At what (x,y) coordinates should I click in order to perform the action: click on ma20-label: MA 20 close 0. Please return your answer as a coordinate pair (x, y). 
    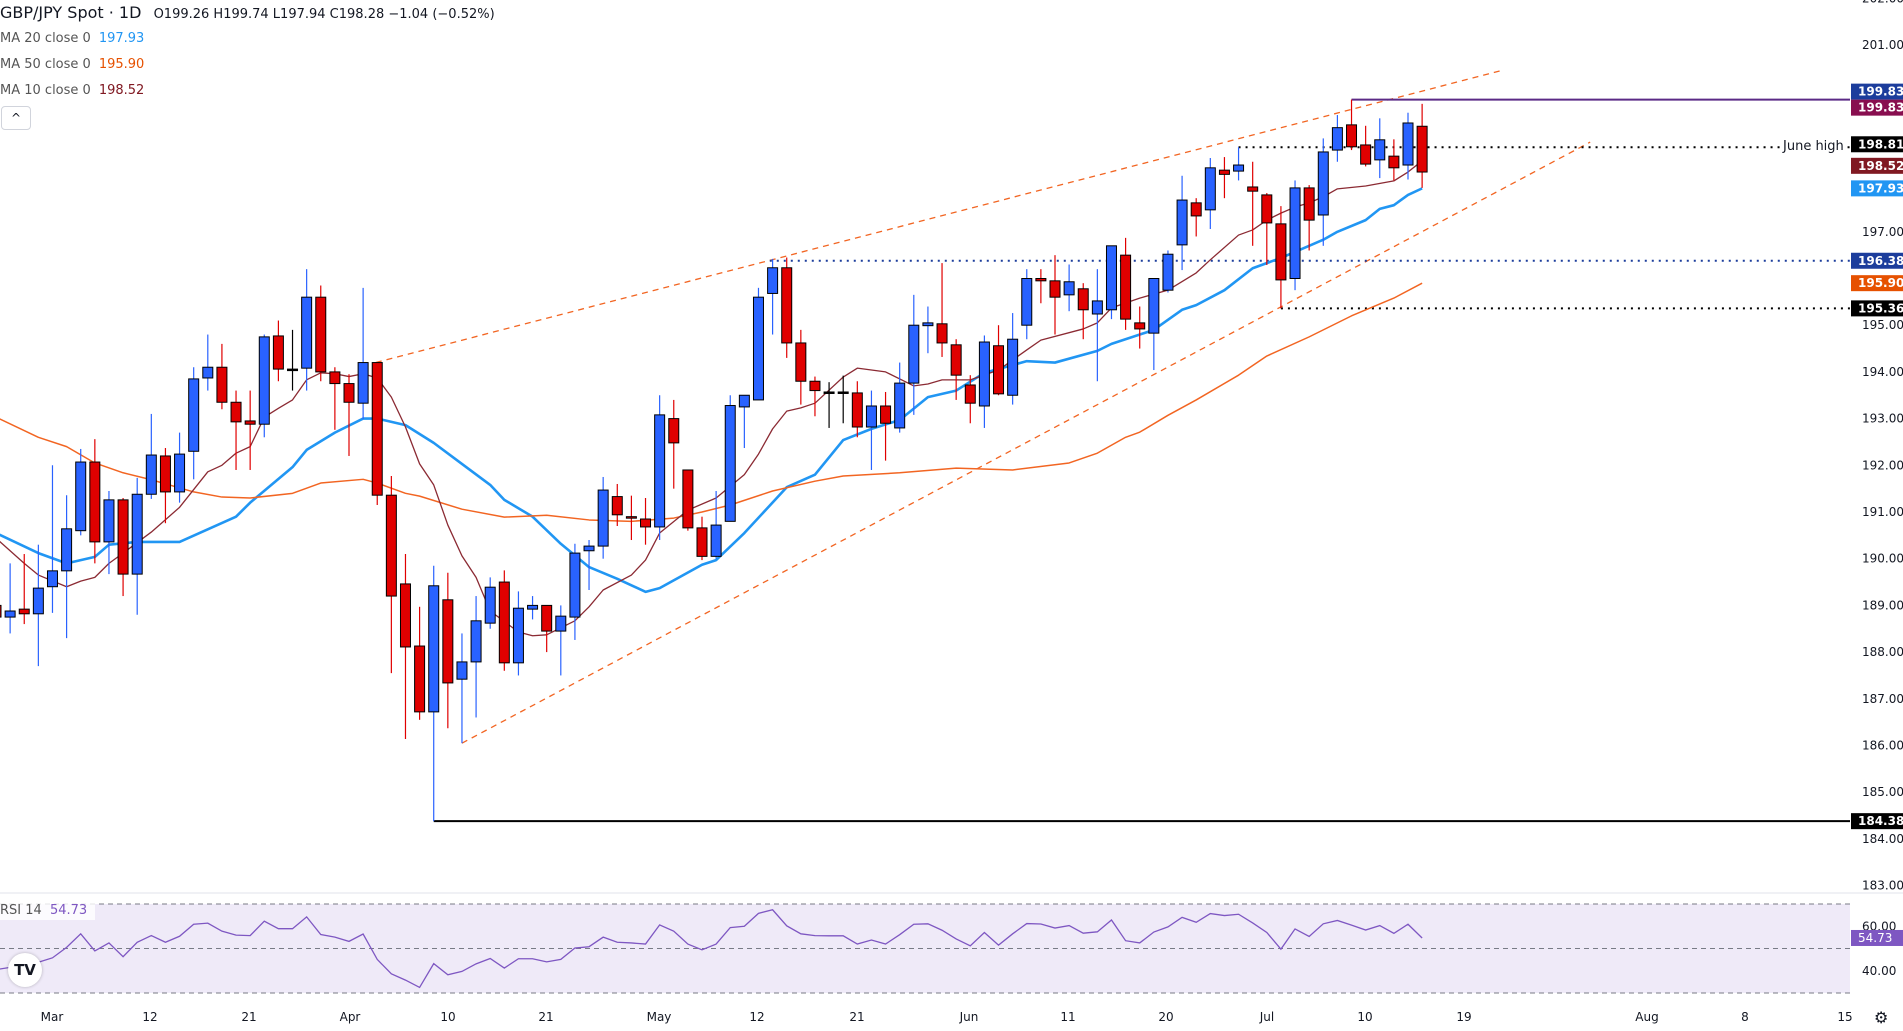
    Looking at the image, I should click on (45, 38).